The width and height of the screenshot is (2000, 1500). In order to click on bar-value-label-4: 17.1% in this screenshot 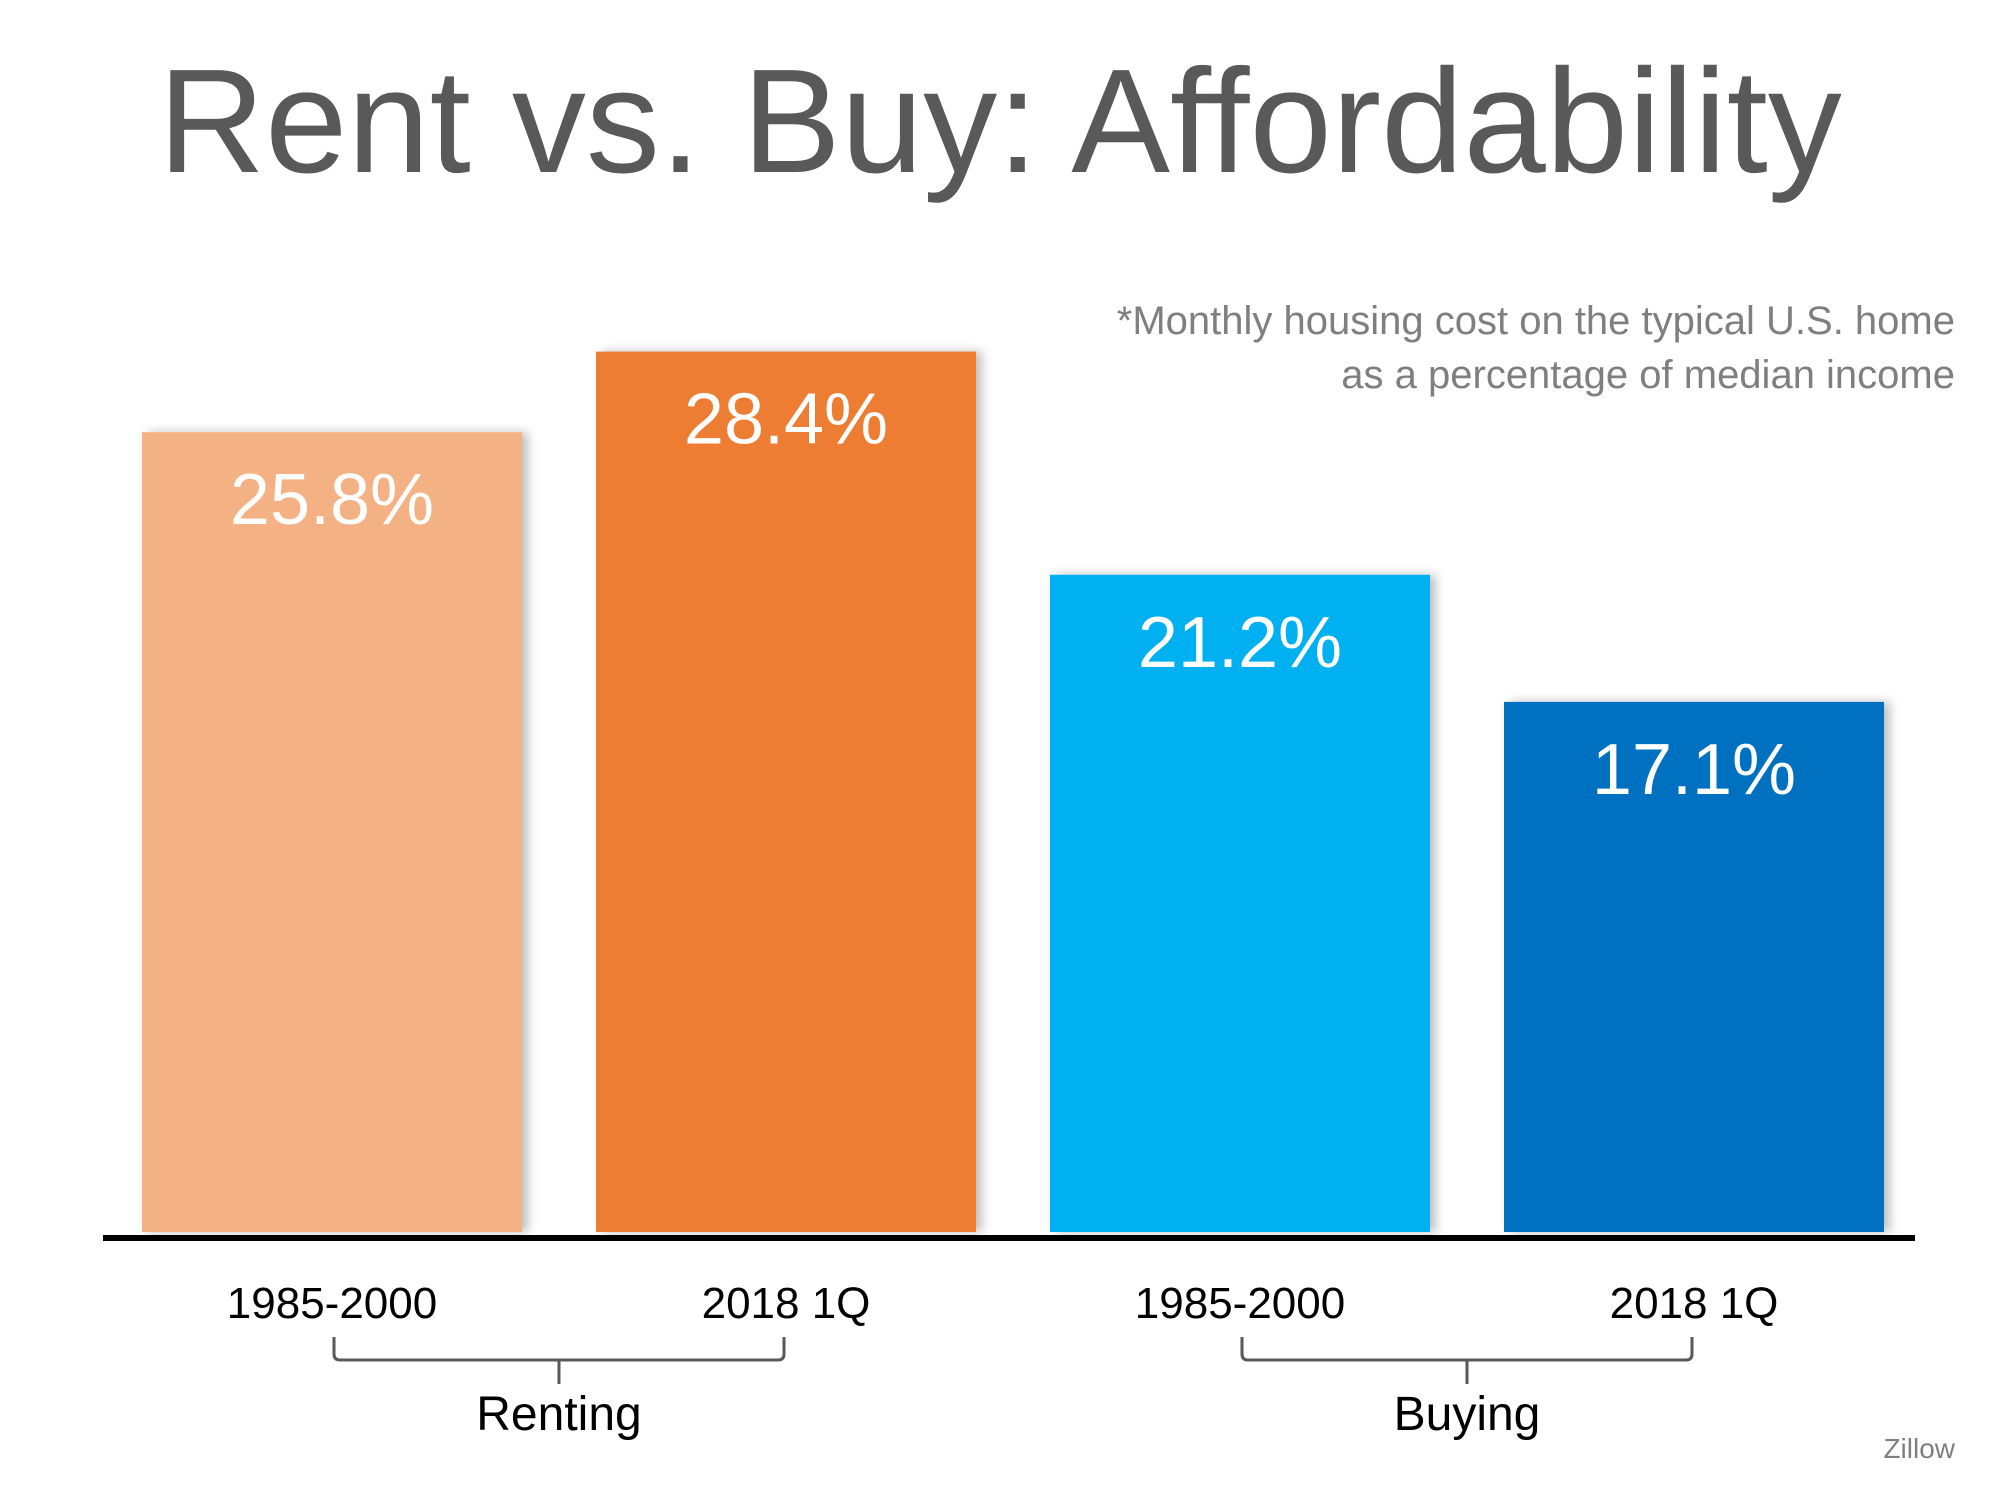, I will do `click(1694, 770)`.